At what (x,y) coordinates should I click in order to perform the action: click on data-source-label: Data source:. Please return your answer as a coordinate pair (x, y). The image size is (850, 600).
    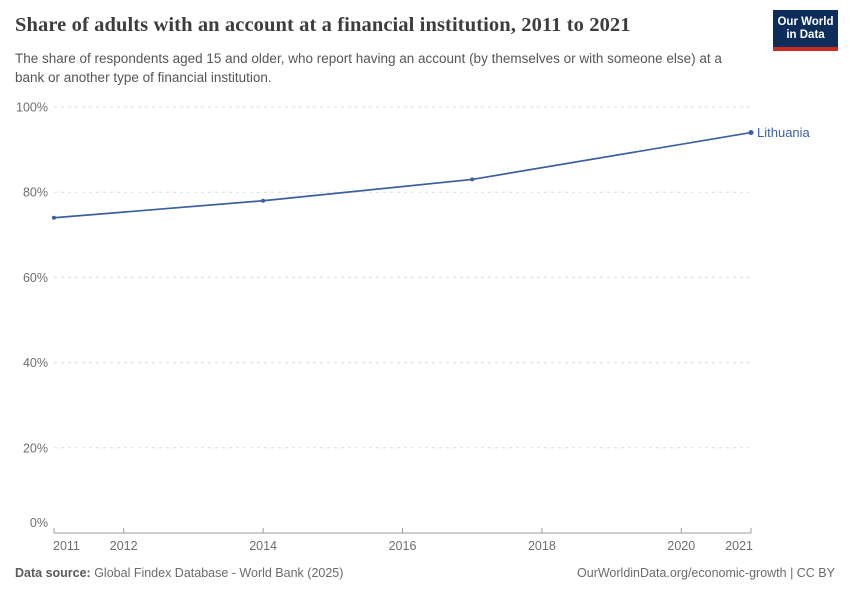
    Looking at the image, I should click on (53, 573).